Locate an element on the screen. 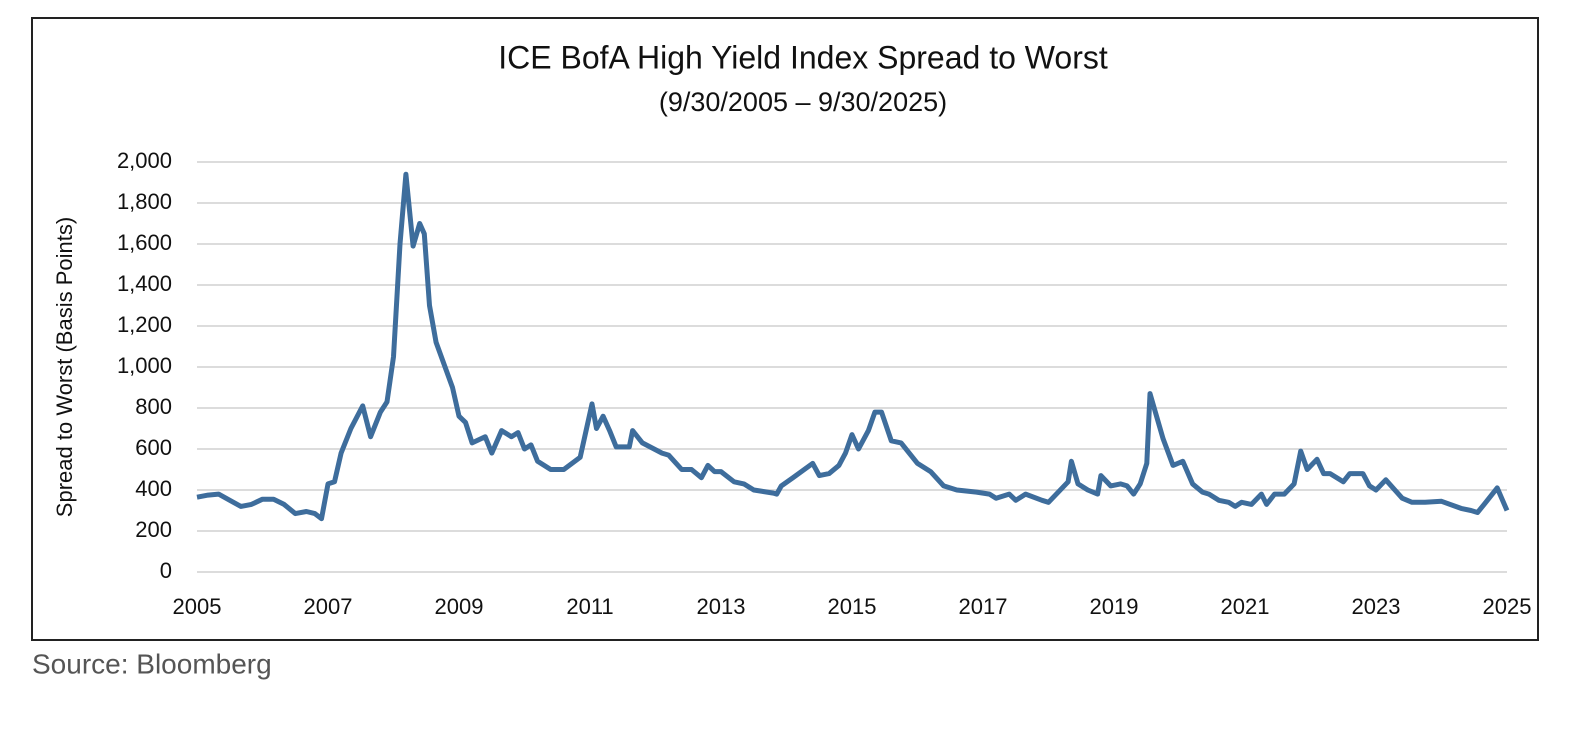  x-tick-label: 2017 is located at coordinates (983, 606).